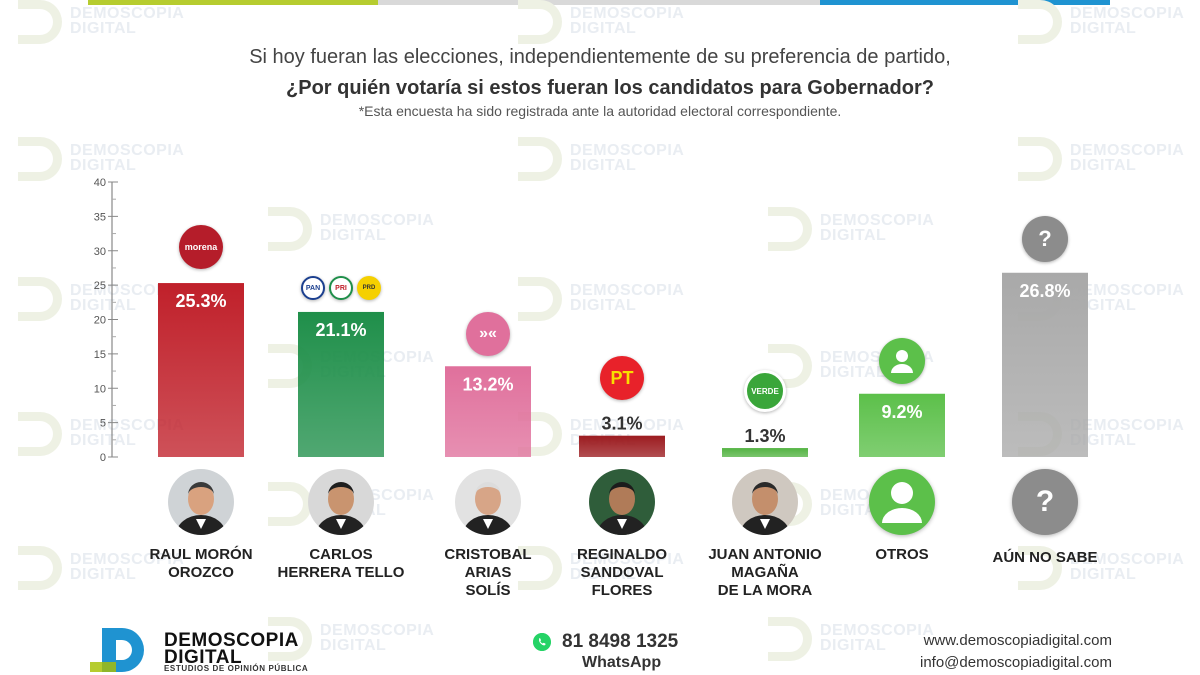 The image size is (1200, 675). I want to click on bar-value-label: 26.8%, so click(1044, 291).